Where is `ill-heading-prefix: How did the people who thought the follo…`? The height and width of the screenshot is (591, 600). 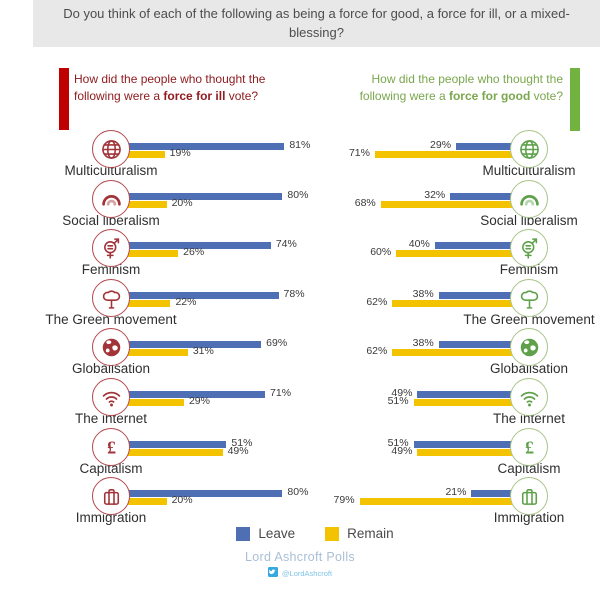 ill-heading-prefix: How did the people who thought the follo… is located at coordinates (170, 87).